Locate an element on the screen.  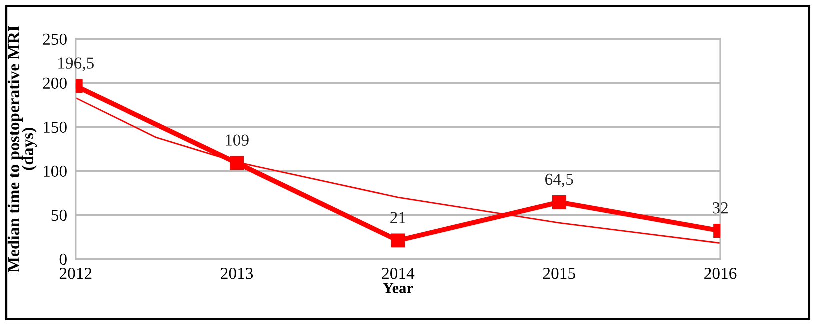
y-axis-title: Median time to postoperative MRI (days) is located at coordinates (22, 149).